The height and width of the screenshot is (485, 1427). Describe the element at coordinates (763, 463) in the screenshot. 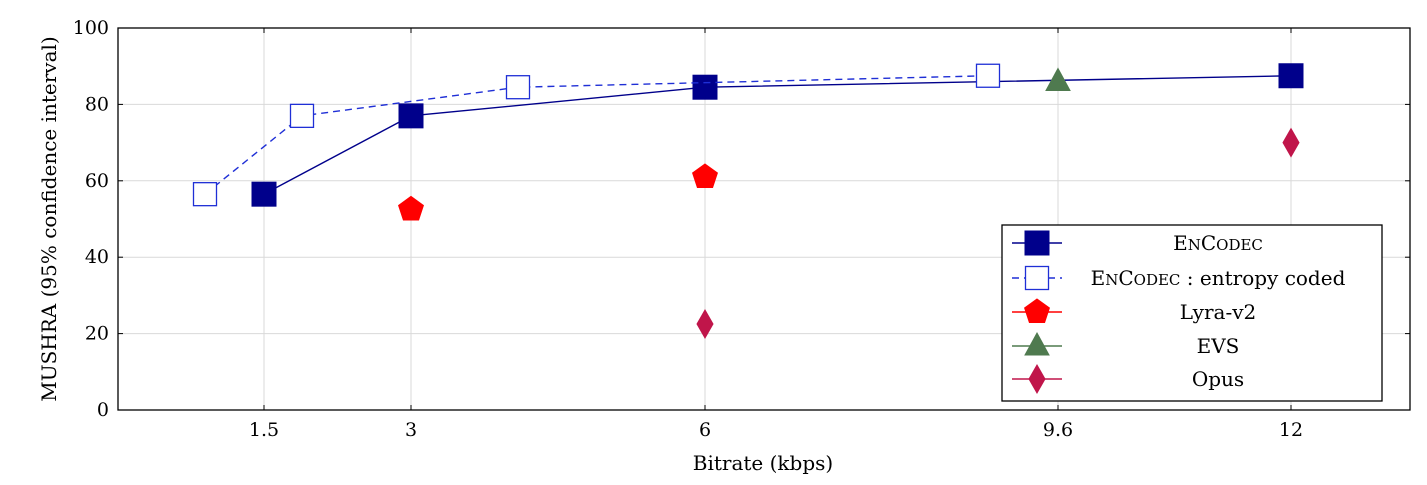

I see `x-axis-label: Bitrate (kbps)` at that location.